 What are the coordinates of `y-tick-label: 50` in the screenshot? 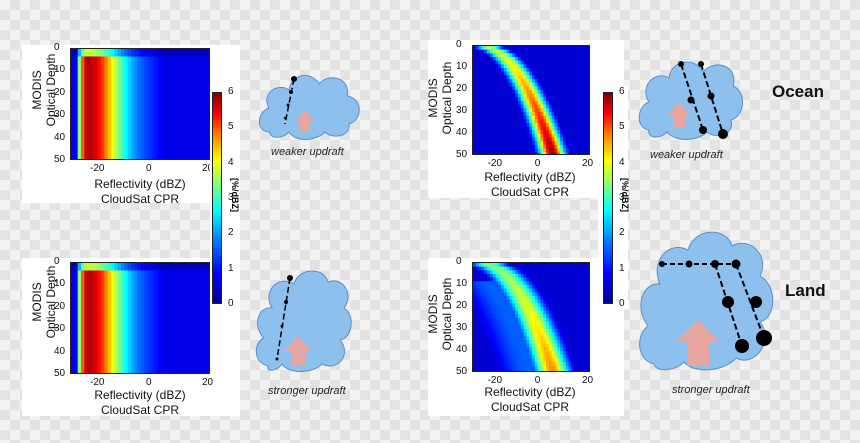 It's located at (462, 154).